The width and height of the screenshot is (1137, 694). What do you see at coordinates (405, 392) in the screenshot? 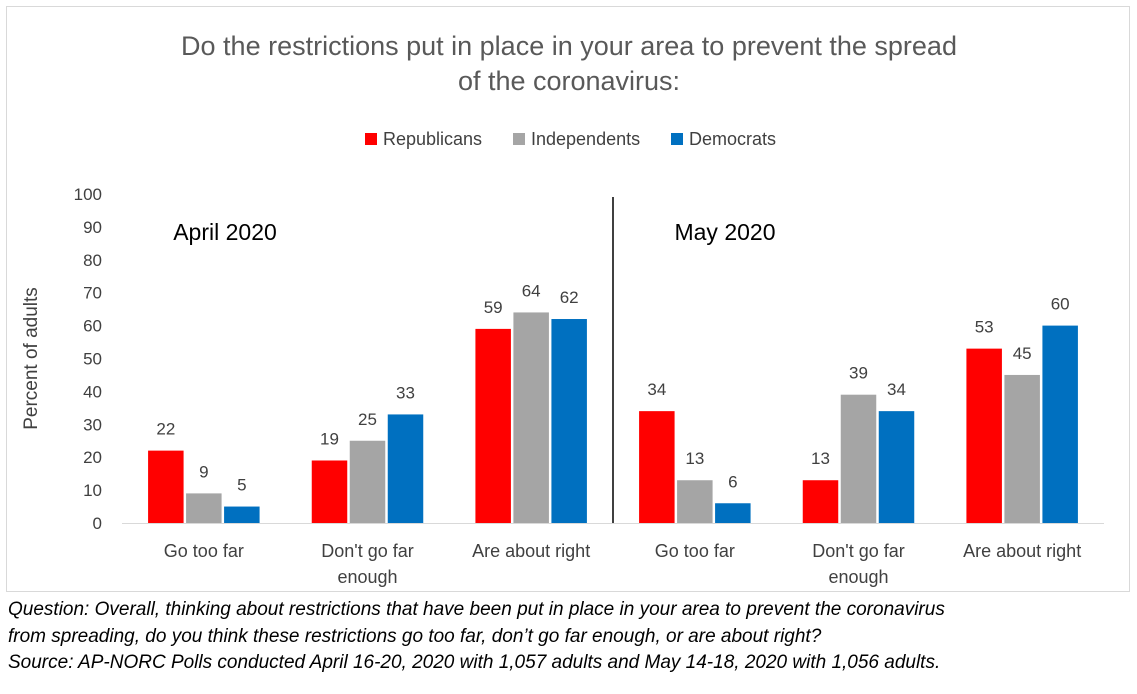
I see `data-label: 33` at bounding box center [405, 392].